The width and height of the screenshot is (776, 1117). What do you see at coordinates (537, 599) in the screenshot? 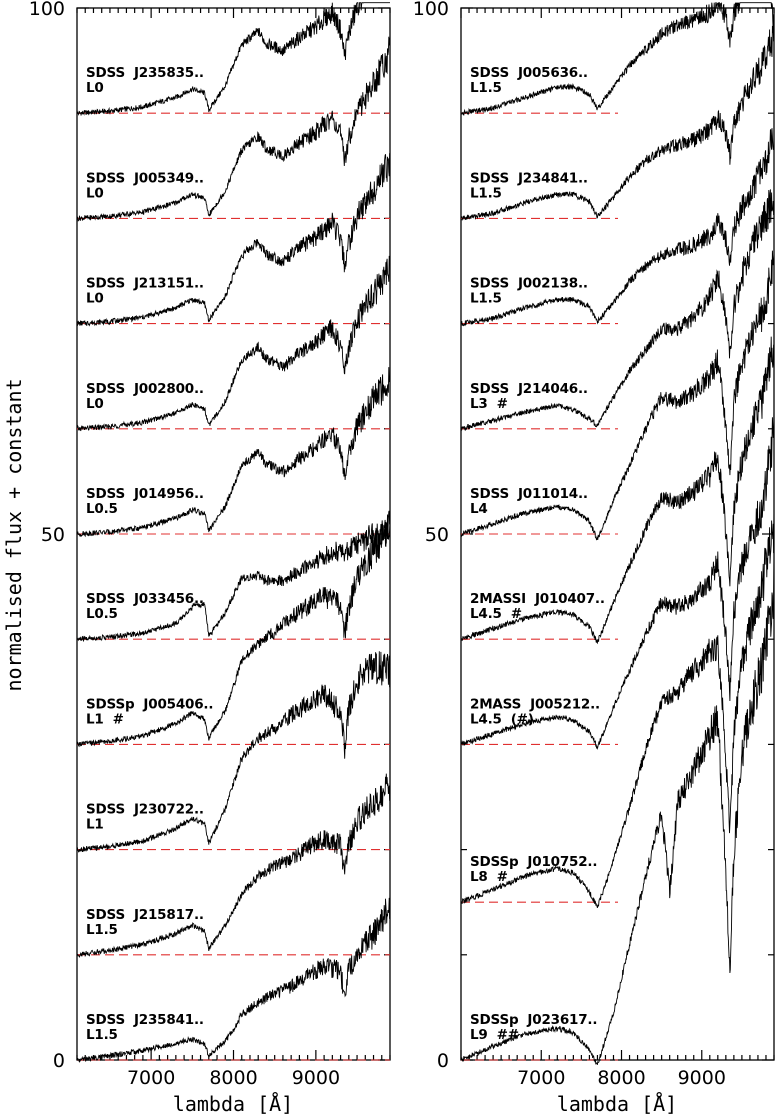
I see `spectrum-name-label: 2MASSI J010407..` at bounding box center [537, 599].